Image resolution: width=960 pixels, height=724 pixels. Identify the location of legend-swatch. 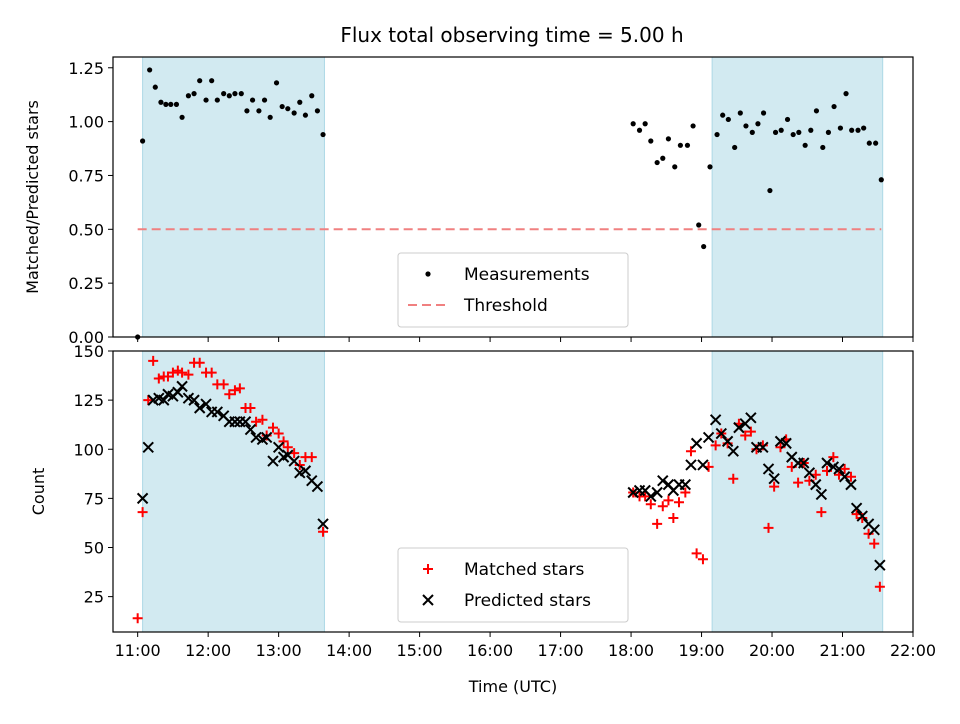
(428, 569).